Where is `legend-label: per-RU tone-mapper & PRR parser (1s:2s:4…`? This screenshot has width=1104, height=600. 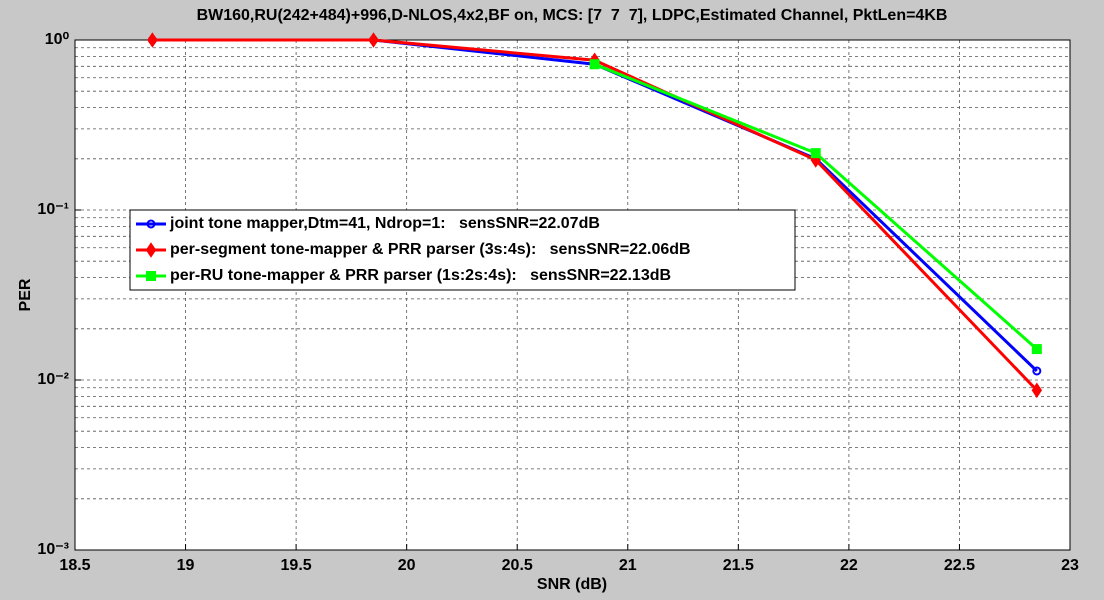
legend-label: per-RU tone-mapper & PRR parser (1s:2s:4… is located at coordinates (420, 275).